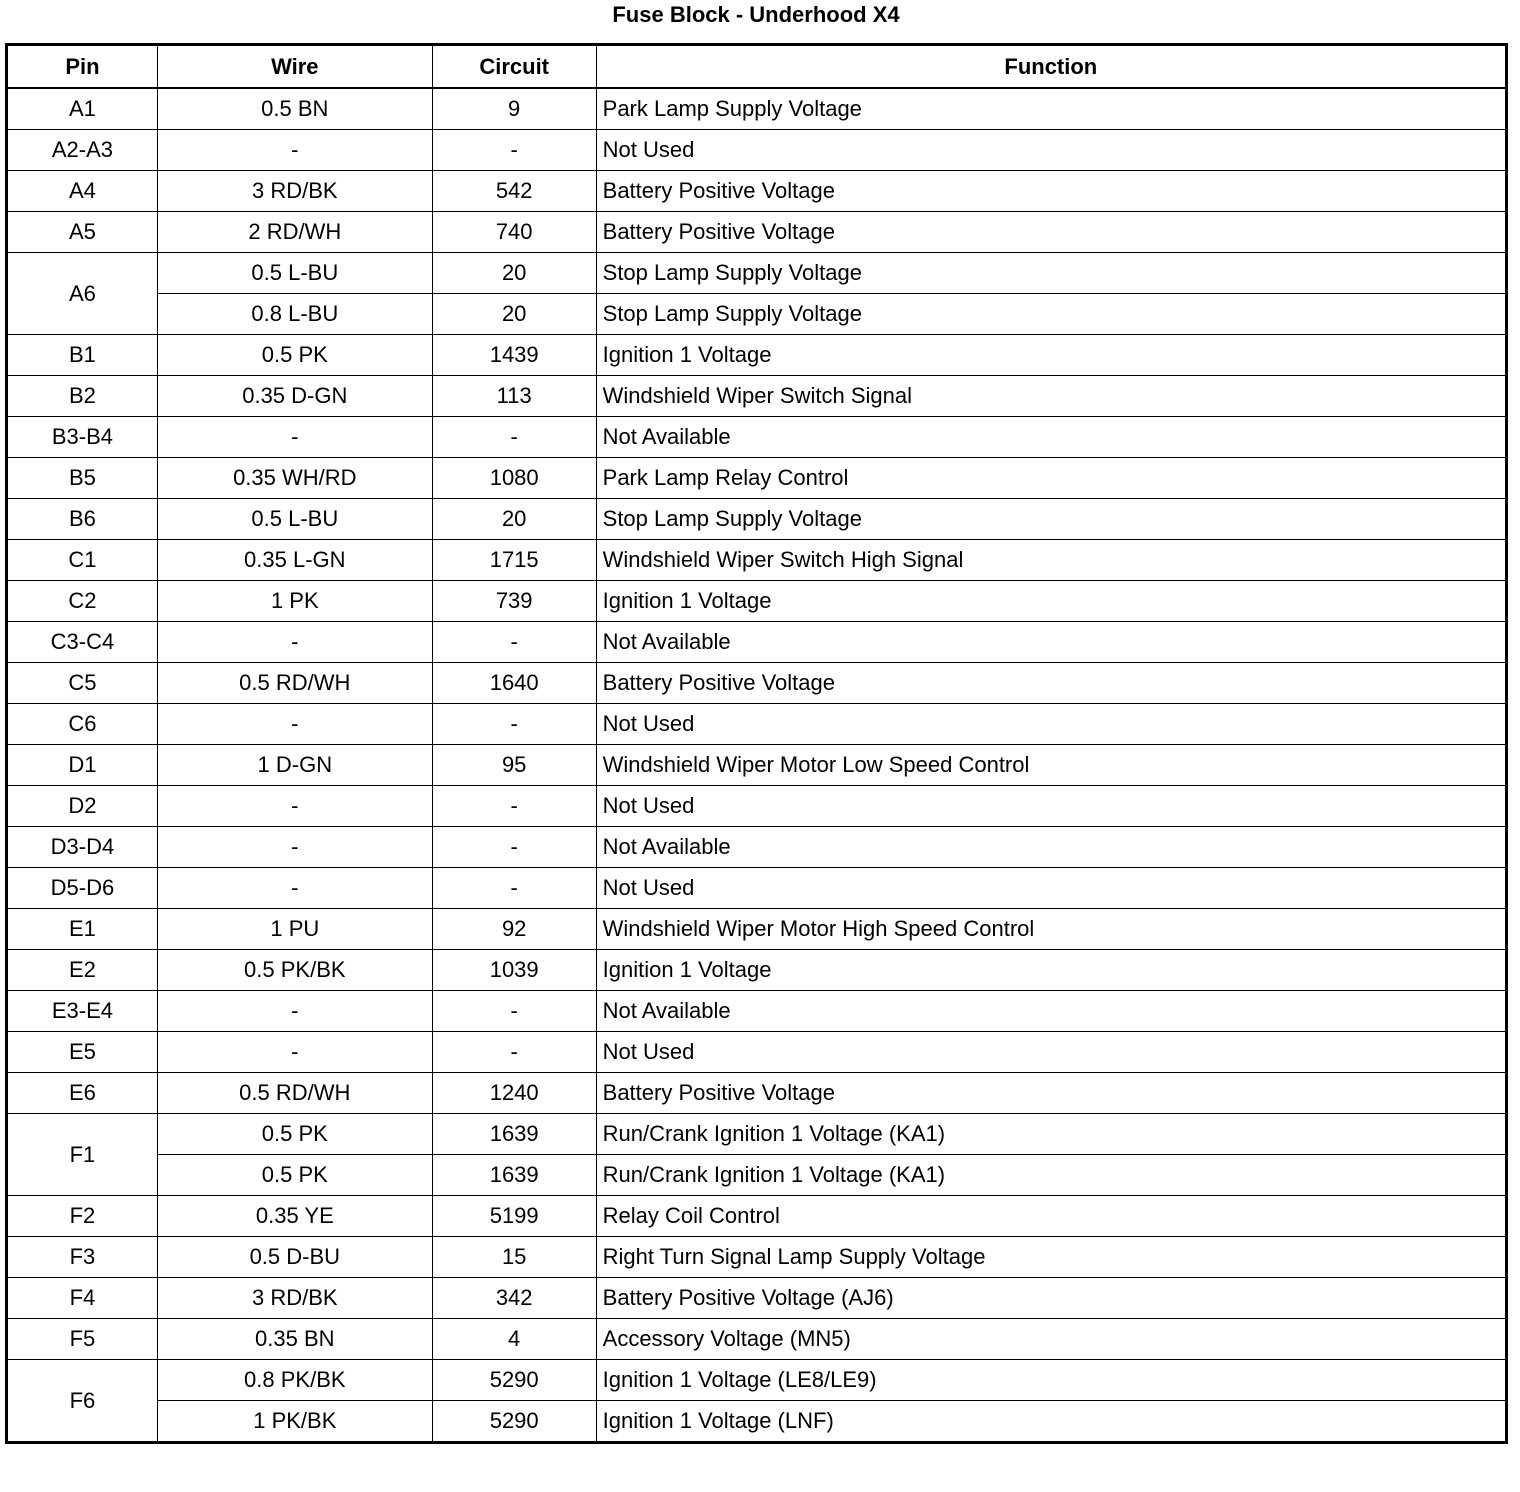 Image resolution: width=1520 pixels, height=1492 pixels. I want to click on pin-cell: E5, so click(82, 1052).